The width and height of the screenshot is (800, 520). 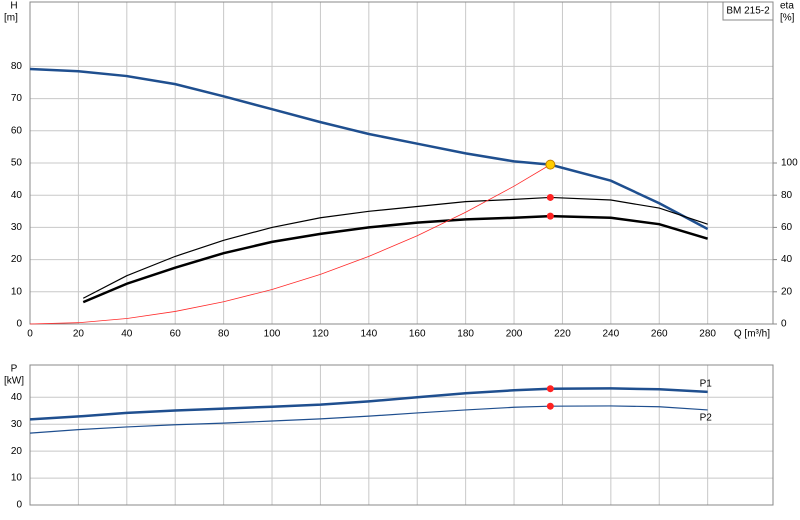 What do you see at coordinates (176, 334) in the screenshot?
I see `x-tick-label: 60` at bounding box center [176, 334].